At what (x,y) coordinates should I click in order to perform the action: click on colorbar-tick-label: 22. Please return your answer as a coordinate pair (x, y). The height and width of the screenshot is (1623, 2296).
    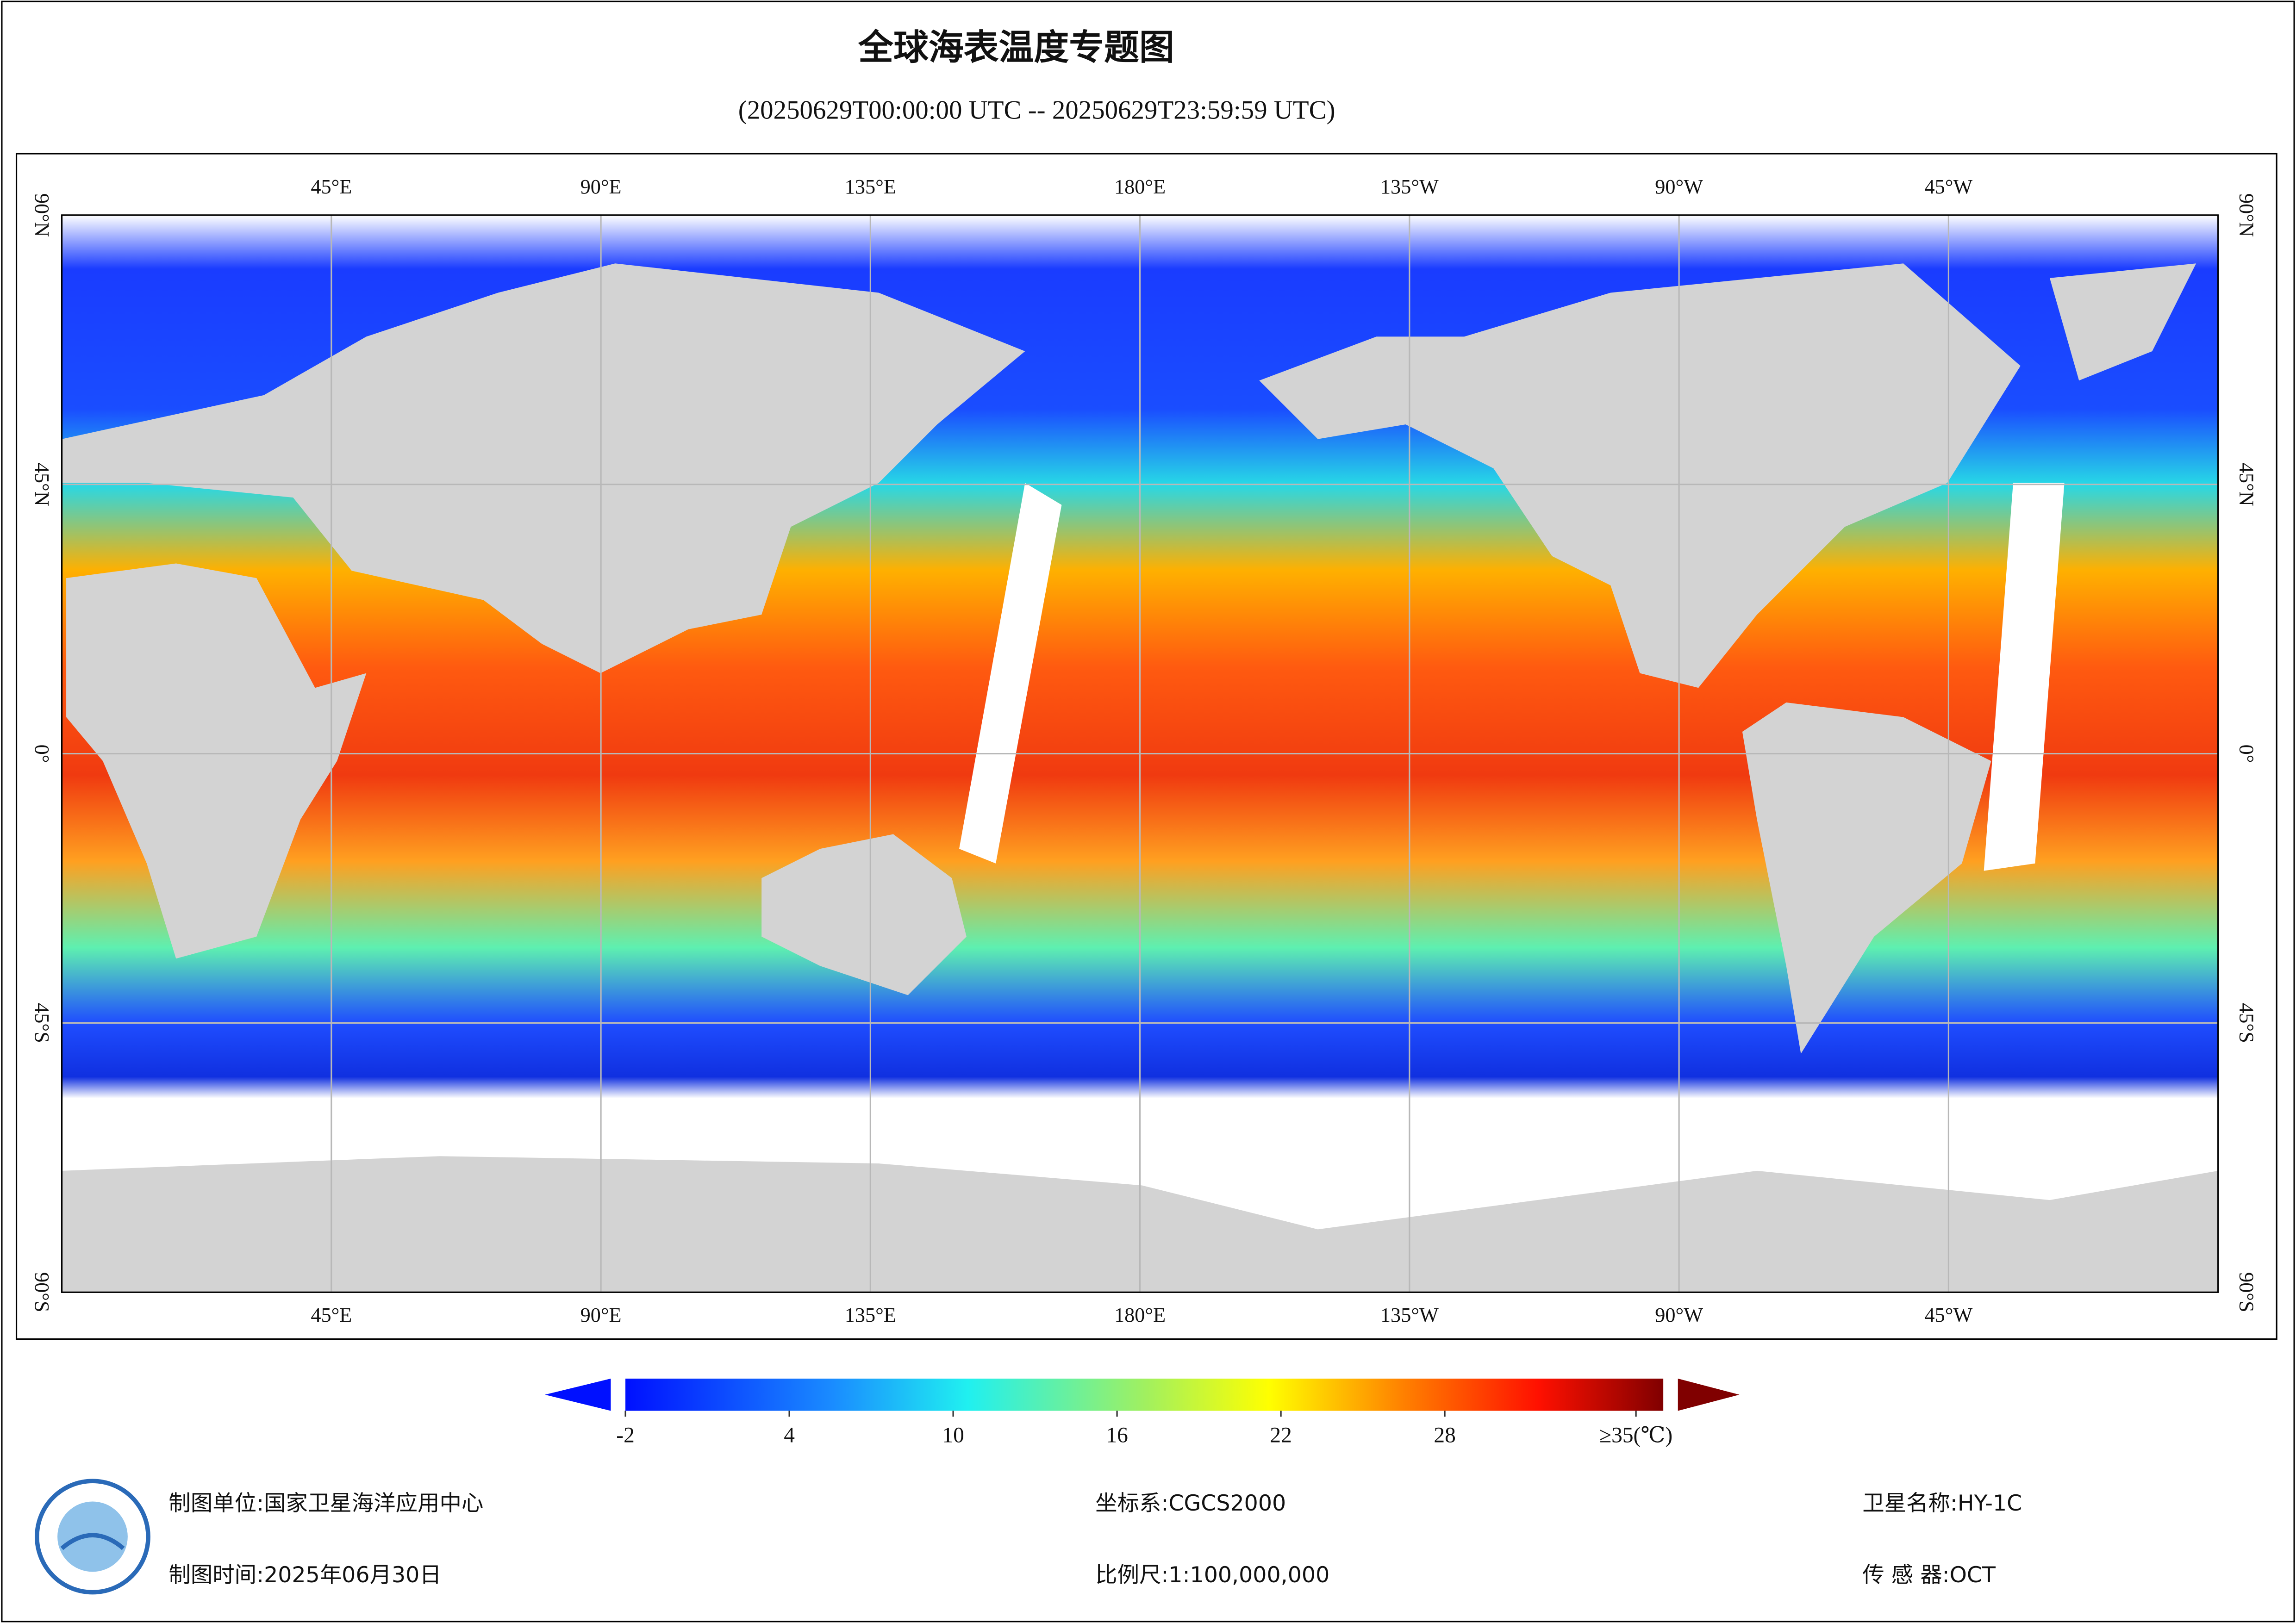
    Looking at the image, I should click on (1281, 1435).